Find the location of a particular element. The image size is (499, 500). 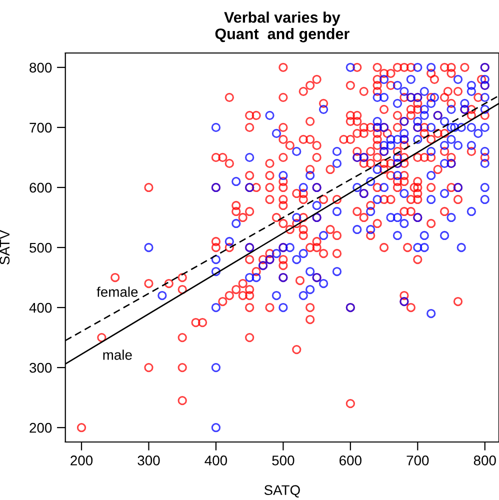

x-tick-label: 600 is located at coordinates (351, 461).